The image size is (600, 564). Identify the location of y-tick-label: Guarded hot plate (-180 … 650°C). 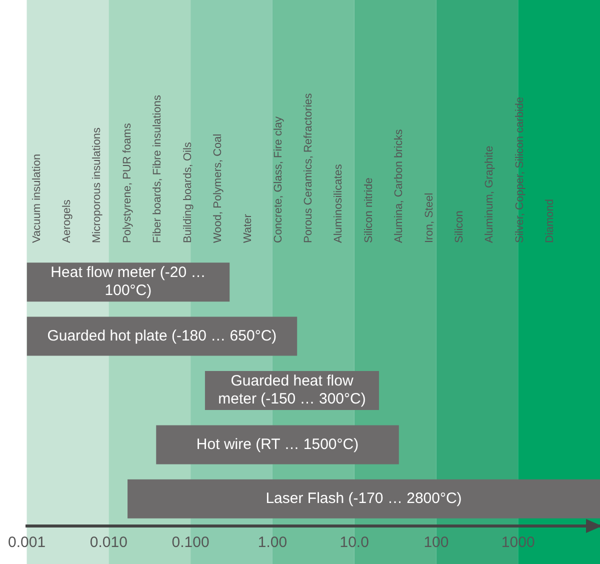
(162, 335).